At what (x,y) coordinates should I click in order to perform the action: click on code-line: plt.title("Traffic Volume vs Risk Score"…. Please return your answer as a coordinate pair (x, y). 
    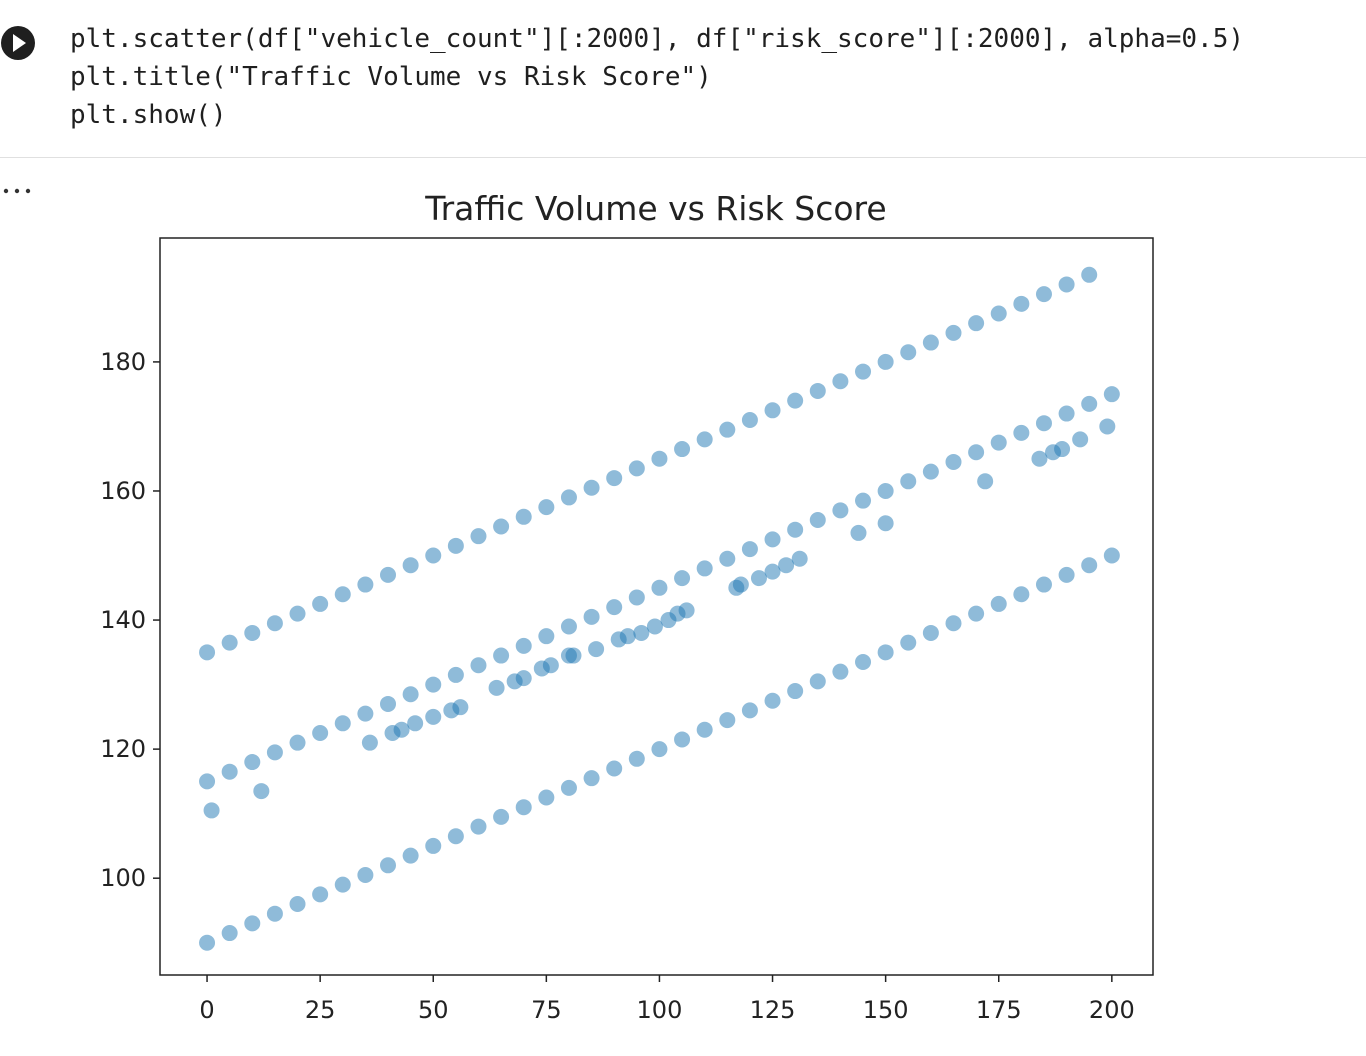
    Looking at the image, I should click on (391, 77).